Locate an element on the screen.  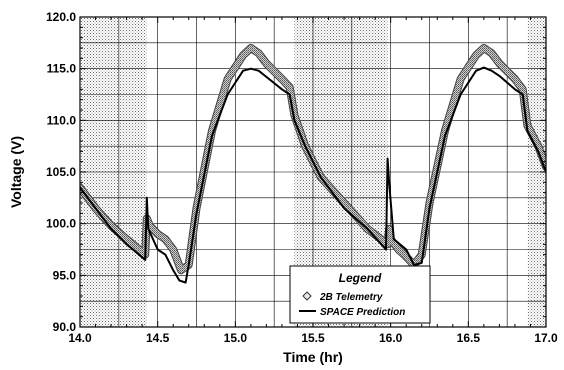
x-tick-label: 15.0 is located at coordinates (236, 338).